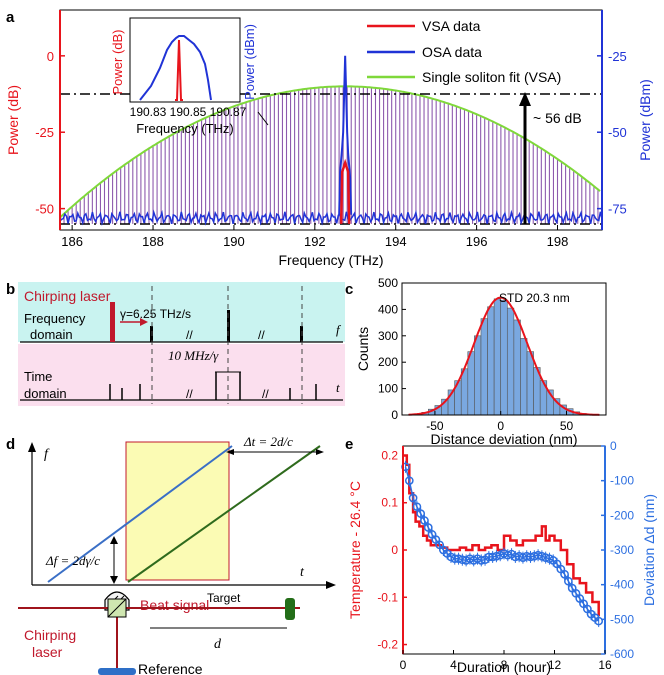 This screenshot has height=675, width=664. I want to click on frequency-domain-band, so click(181, 312).